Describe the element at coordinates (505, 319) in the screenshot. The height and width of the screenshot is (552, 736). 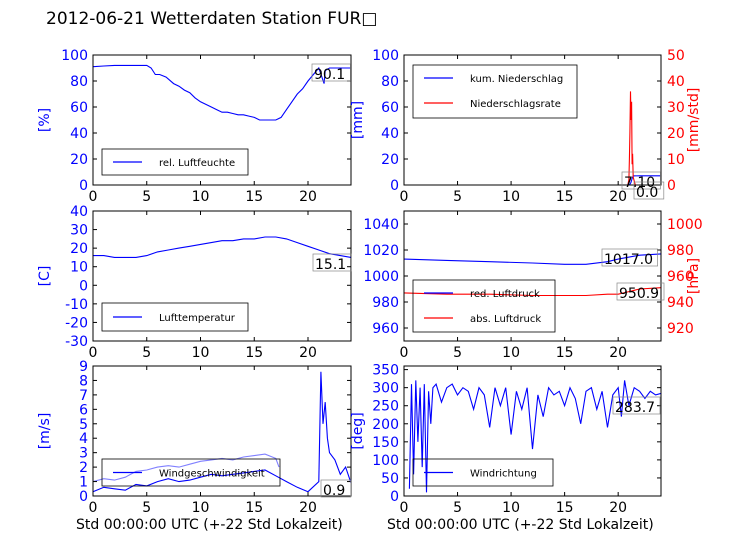
I see `legend-label: abs. Luftdruck` at that location.